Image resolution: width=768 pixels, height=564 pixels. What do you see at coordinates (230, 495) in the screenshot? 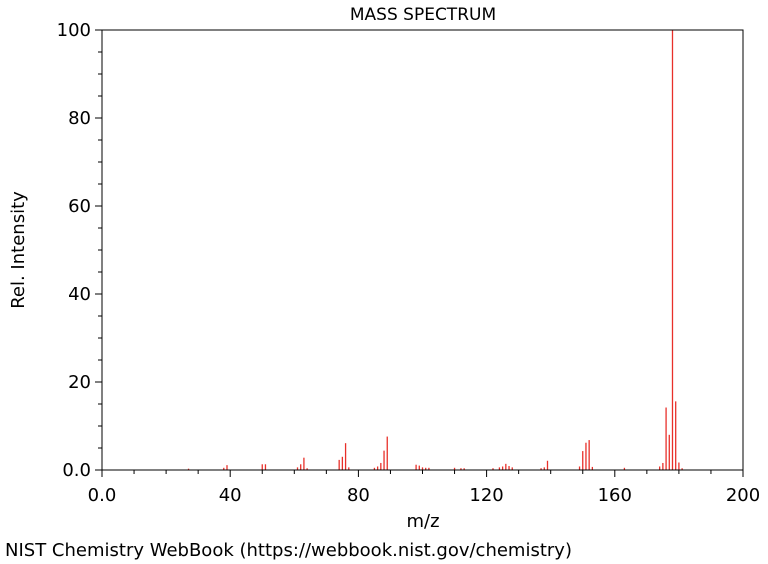
I see `x-tick-label: 40` at bounding box center [230, 495].